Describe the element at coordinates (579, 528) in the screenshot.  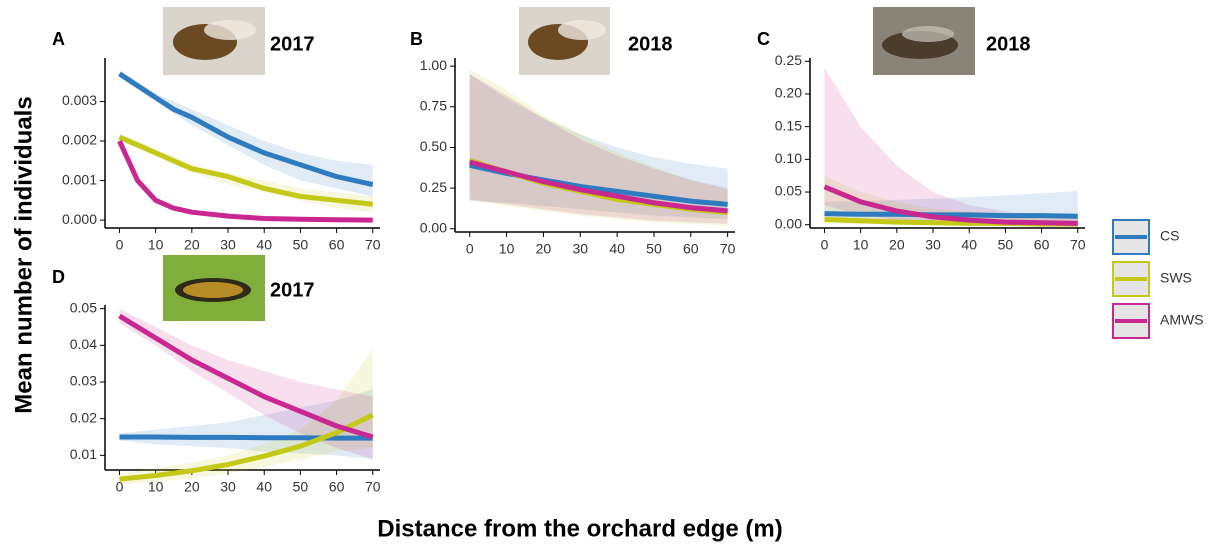
I see `x-axis-label: Distance from the orchard edge (m)` at that location.